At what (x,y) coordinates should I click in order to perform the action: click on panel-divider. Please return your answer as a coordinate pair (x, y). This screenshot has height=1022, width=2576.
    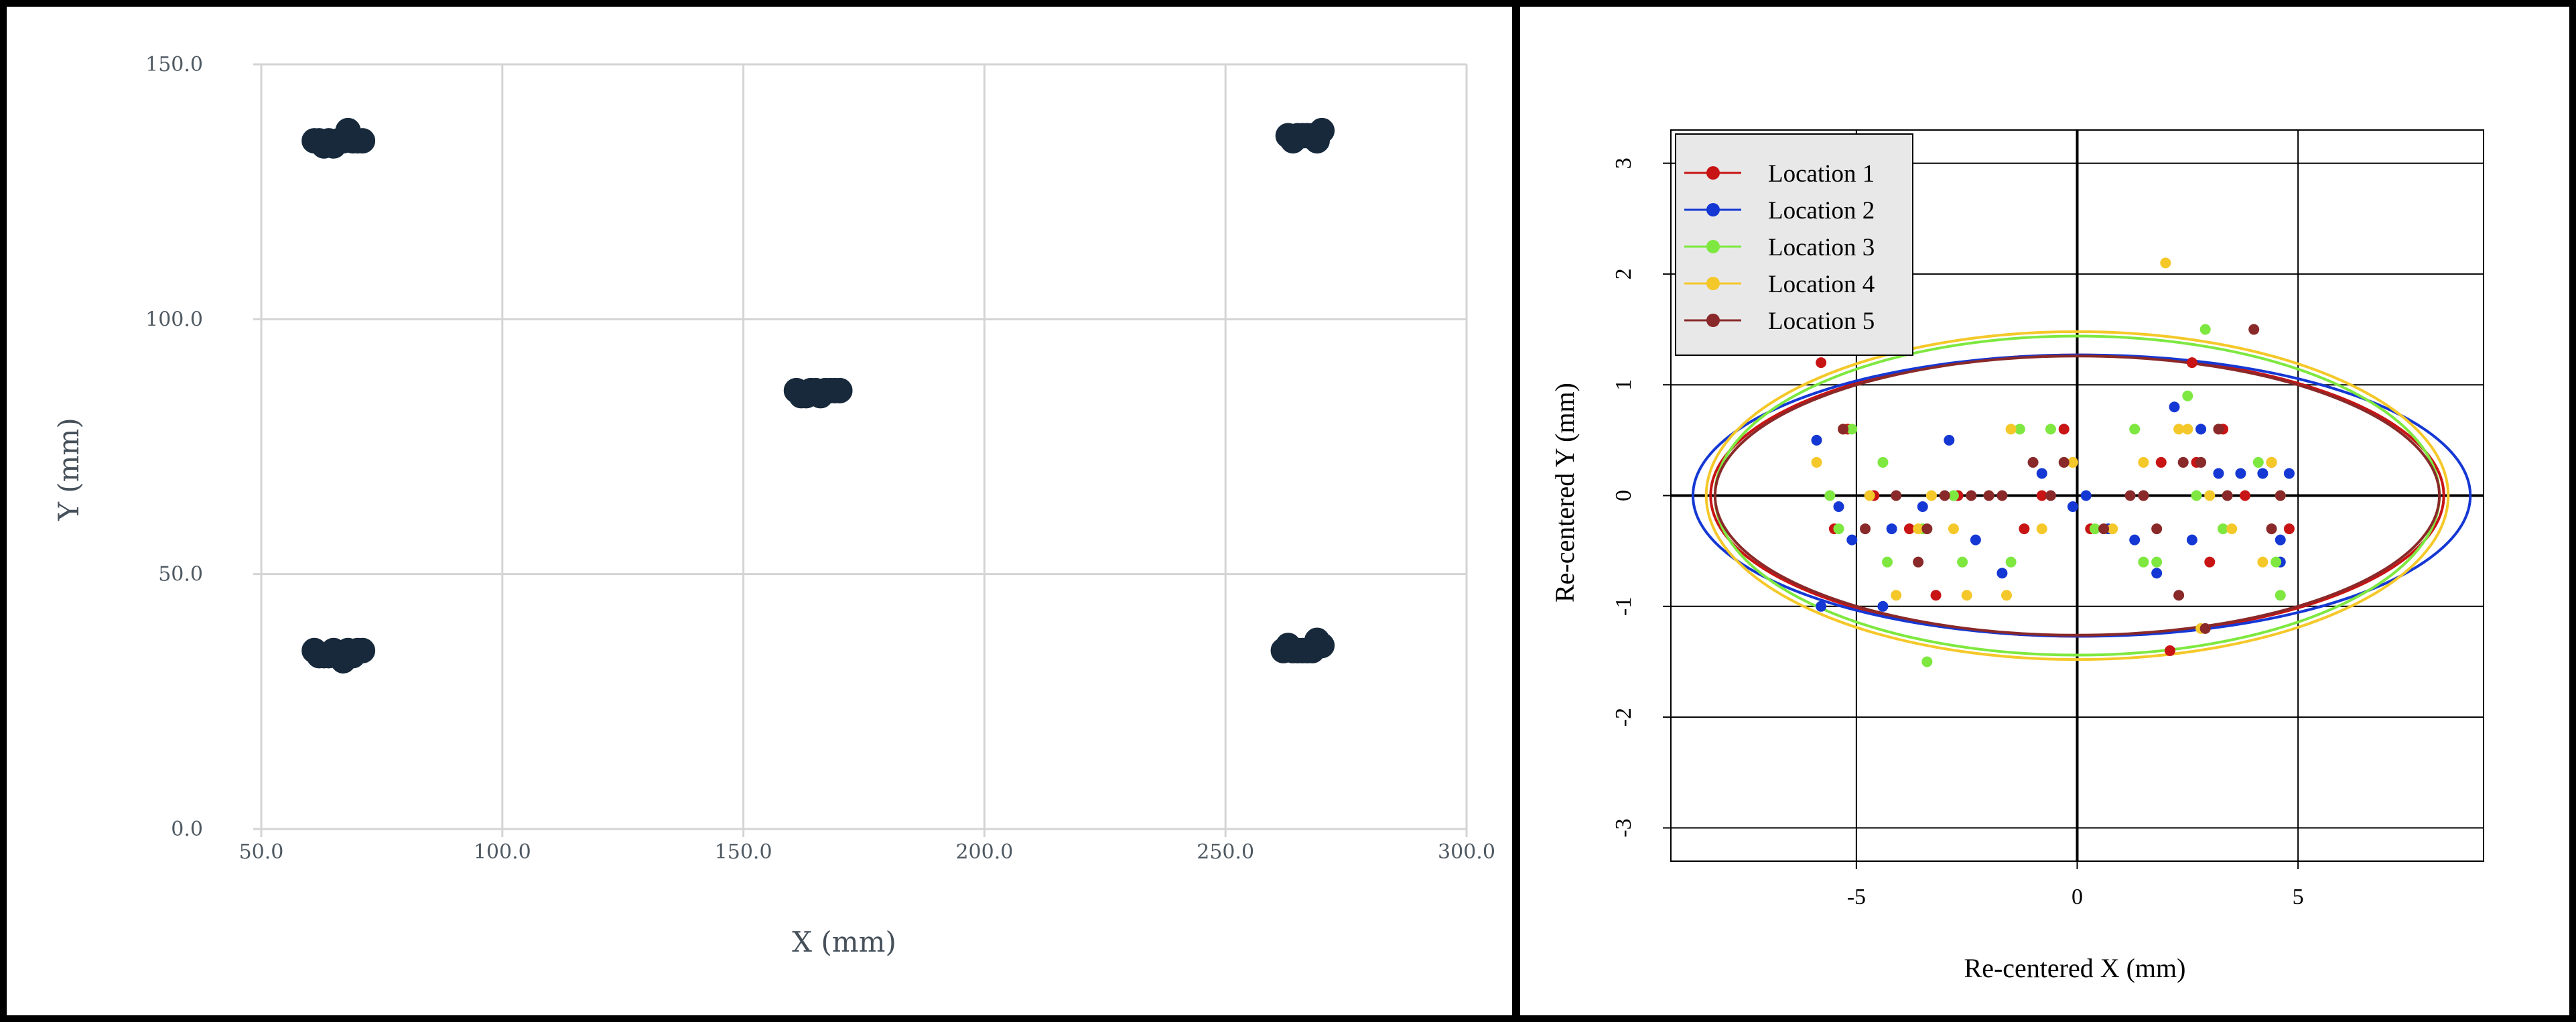
    Looking at the image, I should click on (1516, 511).